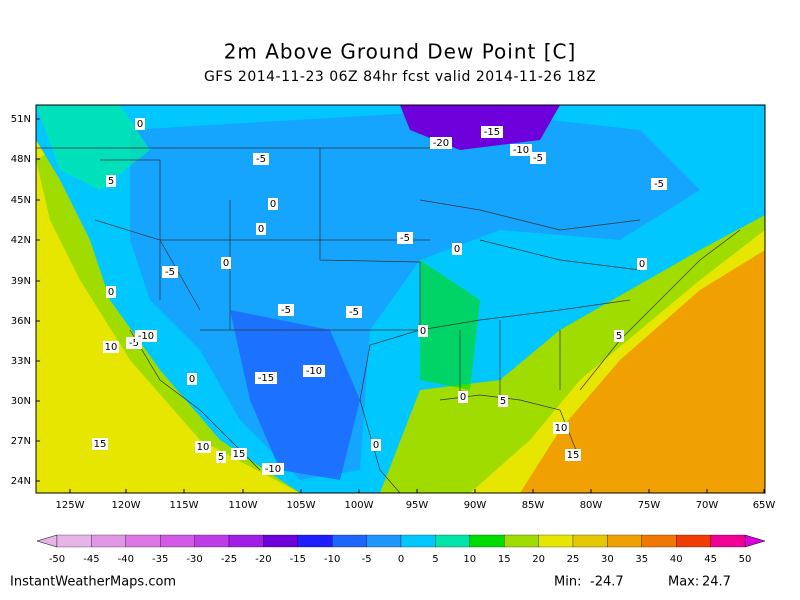 The image size is (800, 600). I want to click on colorbar-label: -50, so click(57, 559).